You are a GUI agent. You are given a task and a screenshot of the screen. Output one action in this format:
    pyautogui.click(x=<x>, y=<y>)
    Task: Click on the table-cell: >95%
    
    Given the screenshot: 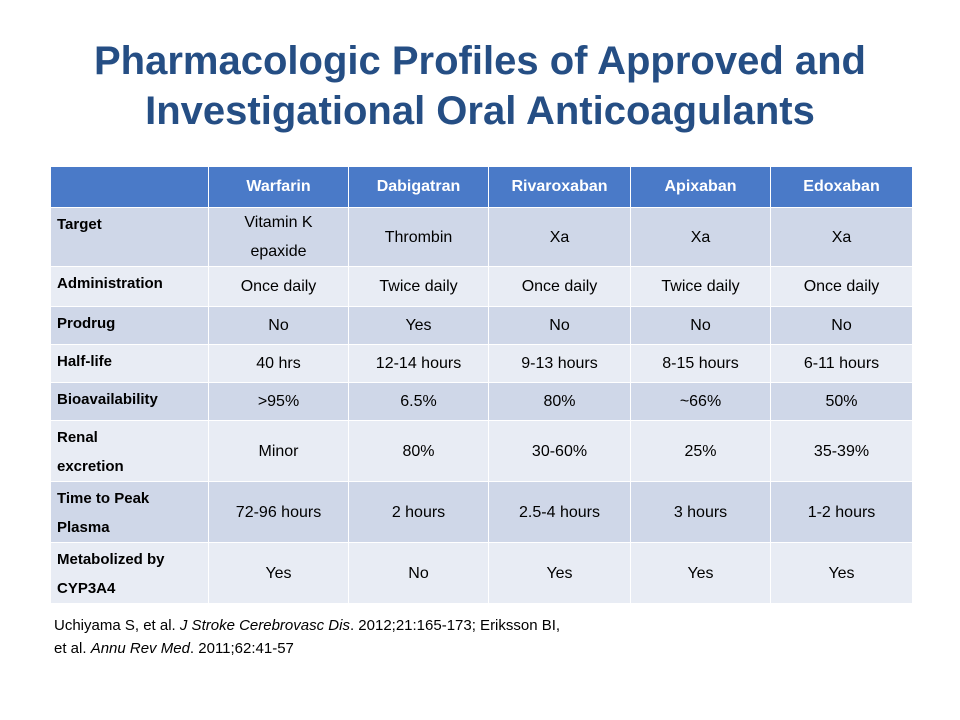 What is the action you would take?
    pyautogui.click(x=278, y=401)
    